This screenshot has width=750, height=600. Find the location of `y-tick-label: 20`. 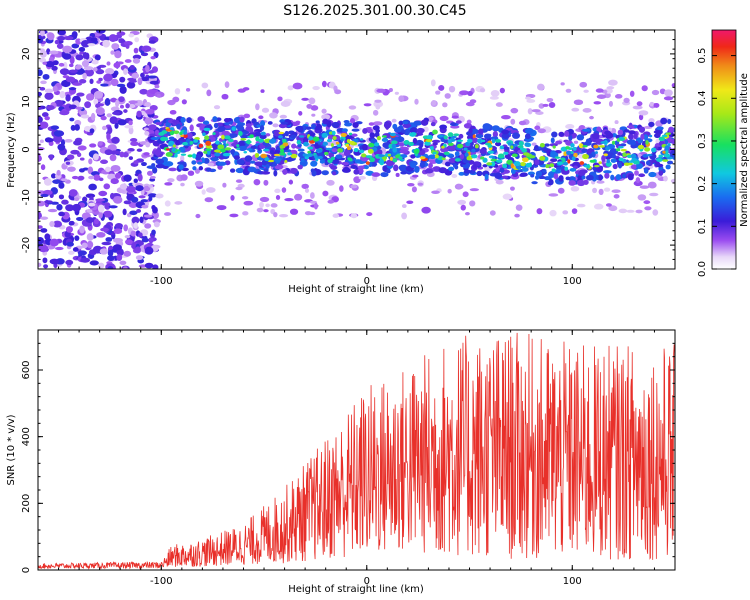

y-tick-label: 20 is located at coordinates (26, 54).